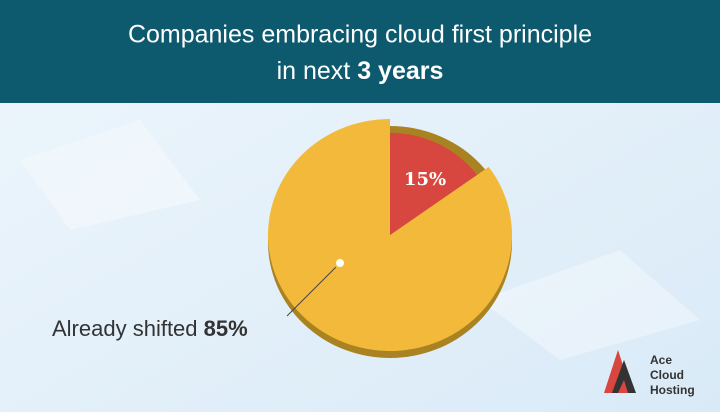  I want to click on leader-dot, so click(340, 263).